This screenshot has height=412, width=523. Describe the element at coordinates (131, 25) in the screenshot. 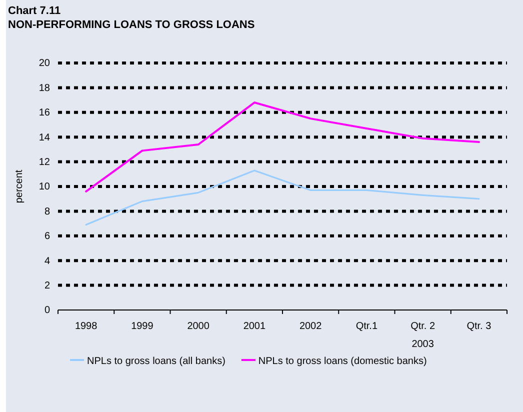

I see `chart-subtitle: NON-PERFORMING LOANS TO GROSS LOANS` at that location.